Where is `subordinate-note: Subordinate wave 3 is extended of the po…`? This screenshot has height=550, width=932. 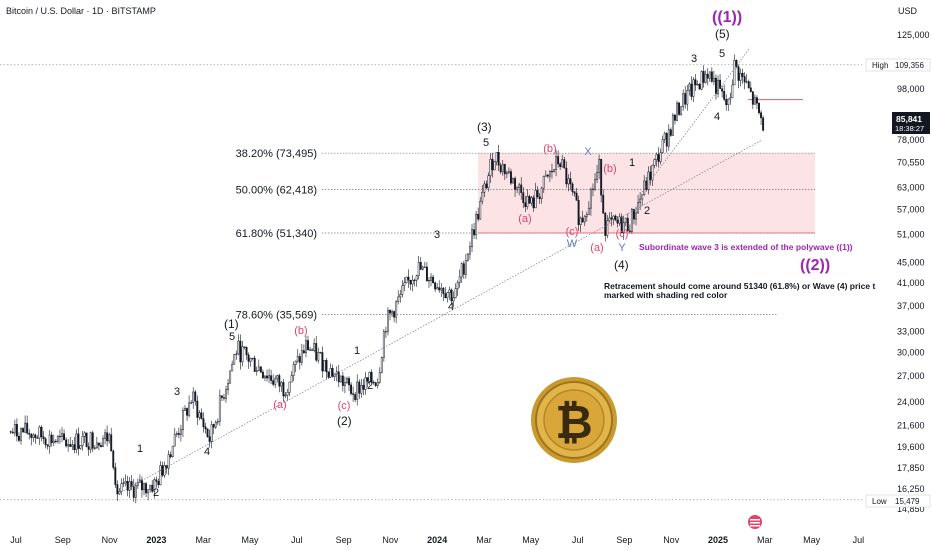
subordinate-note: Subordinate wave 3 is extended of the po… is located at coordinates (746, 247).